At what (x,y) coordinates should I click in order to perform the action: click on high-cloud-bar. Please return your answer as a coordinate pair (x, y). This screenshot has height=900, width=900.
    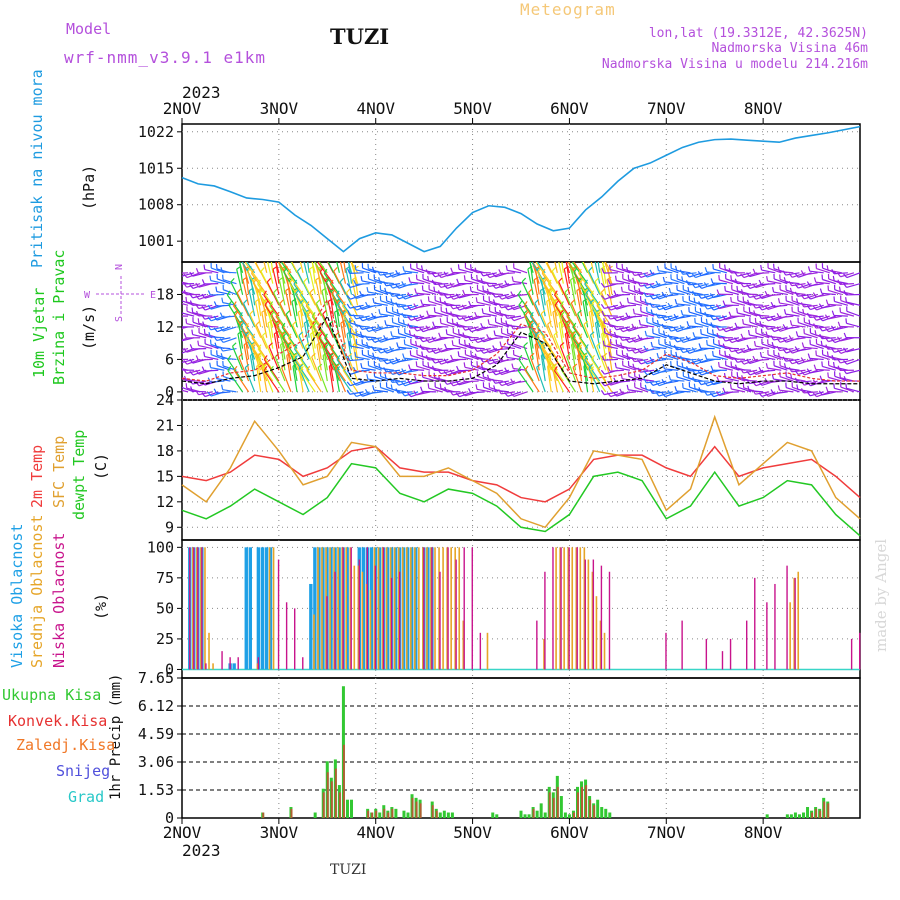
    Looking at the image, I should click on (387, 608).